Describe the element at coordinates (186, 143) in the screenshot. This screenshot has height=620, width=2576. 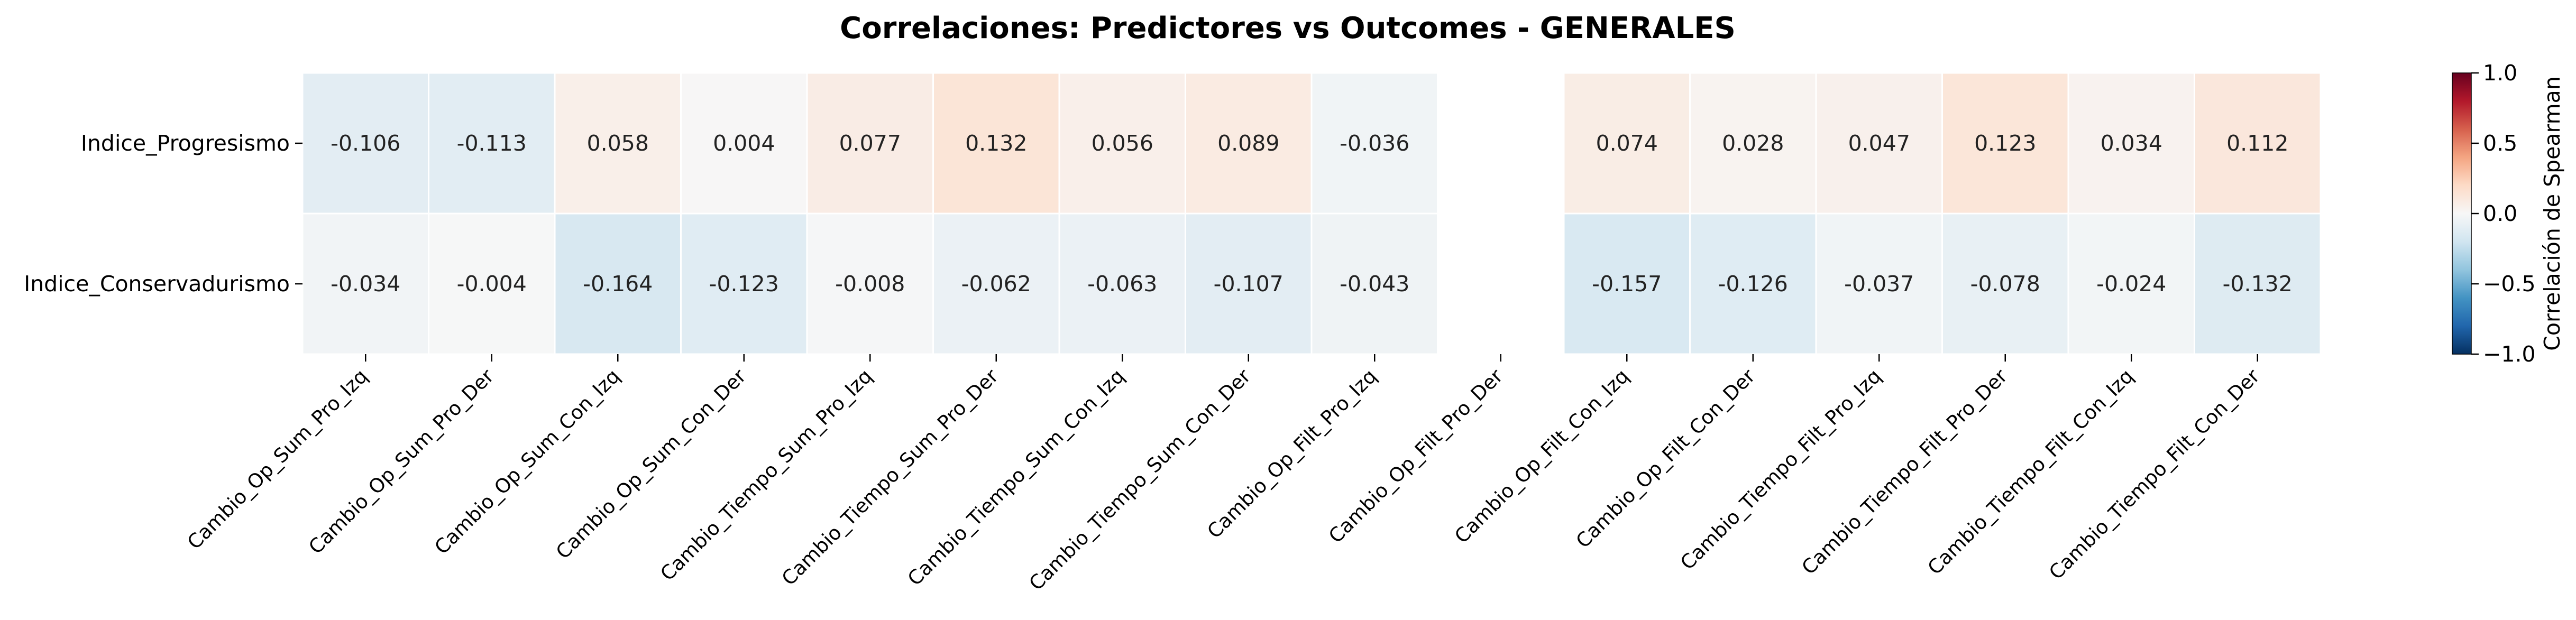
I see `y-tick-label: Indice_Progresismo` at that location.